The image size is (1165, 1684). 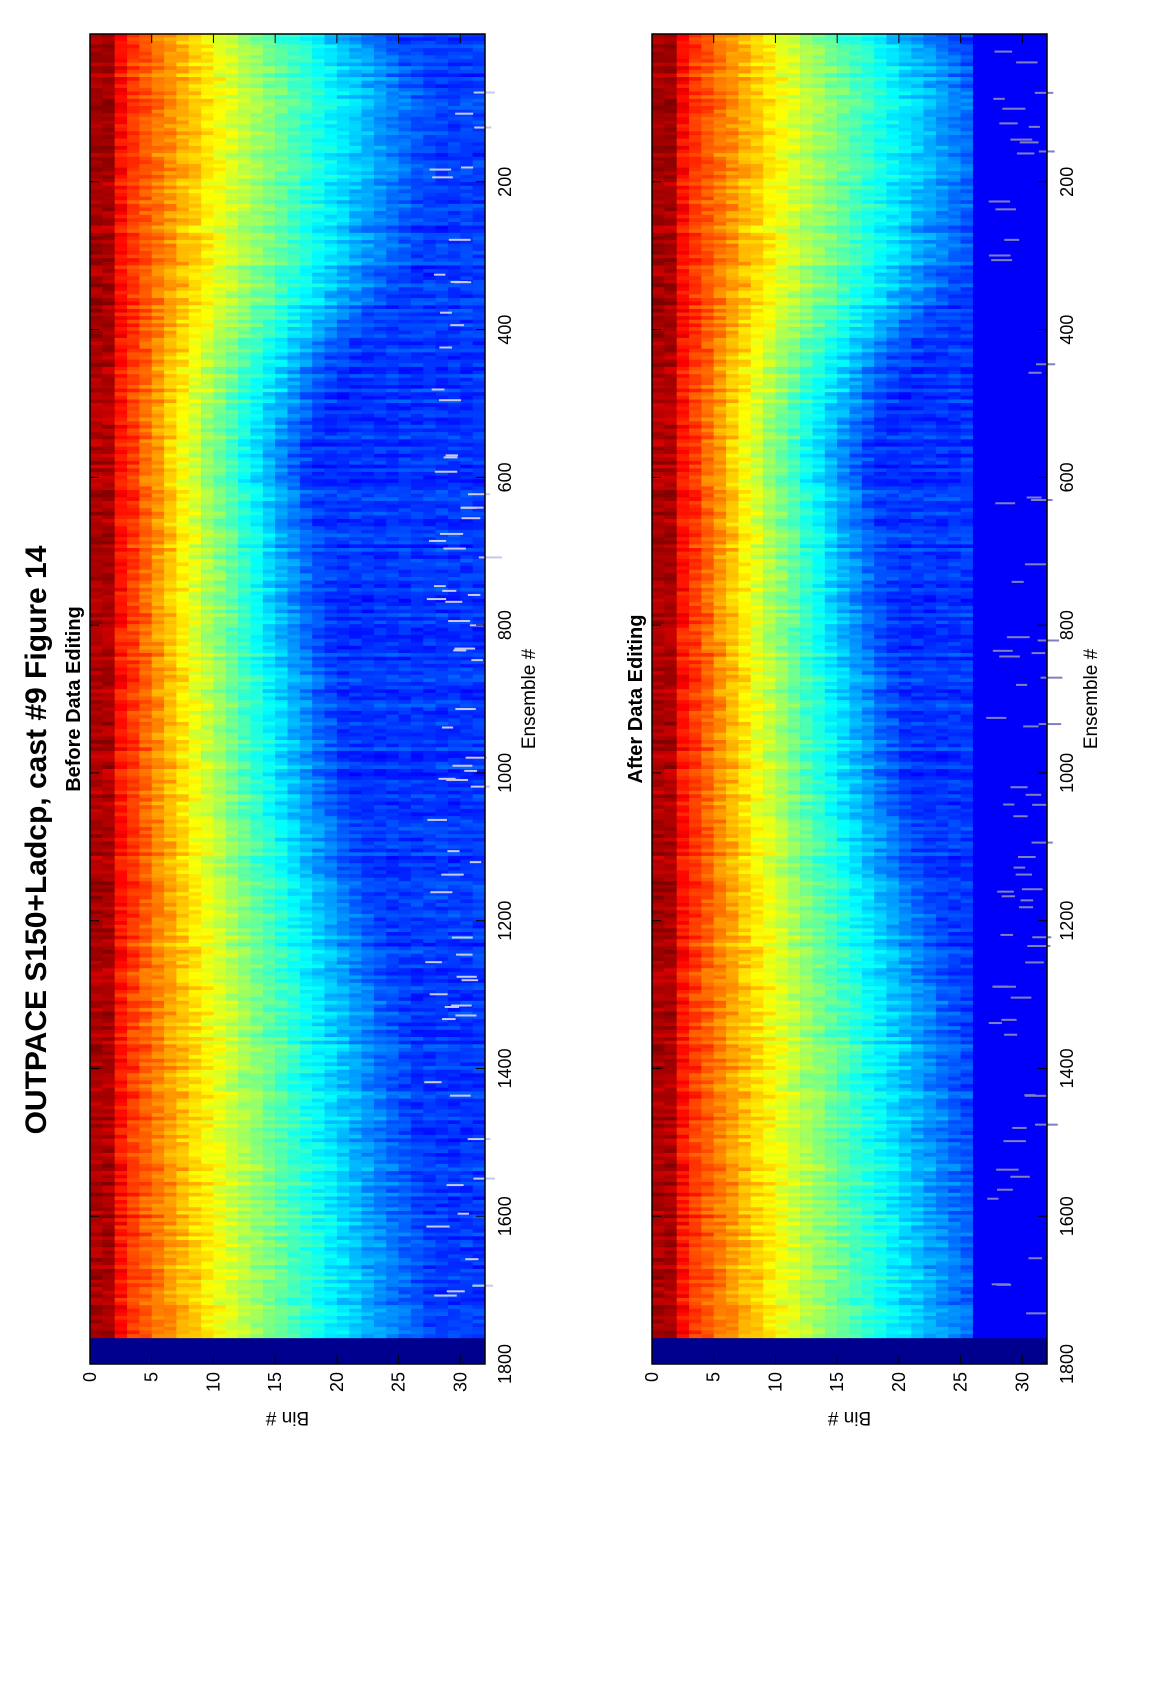 What do you see at coordinates (36, 839) in the screenshot?
I see `figure-title: OUTPACE S150+Ladcp, cast #9 Figure 14` at bounding box center [36, 839].